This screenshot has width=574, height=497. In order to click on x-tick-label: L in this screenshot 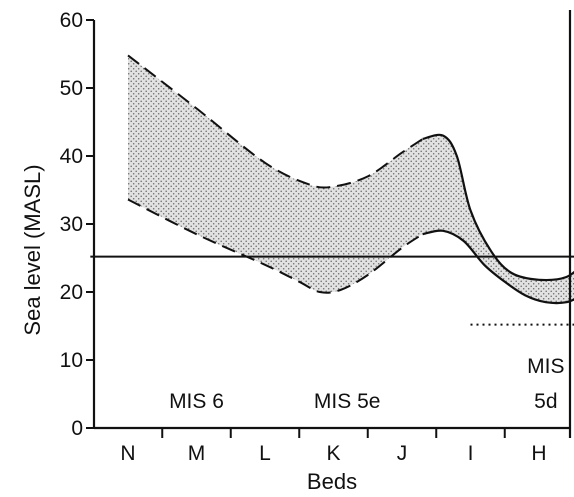, I will do `click(265, 453)`.